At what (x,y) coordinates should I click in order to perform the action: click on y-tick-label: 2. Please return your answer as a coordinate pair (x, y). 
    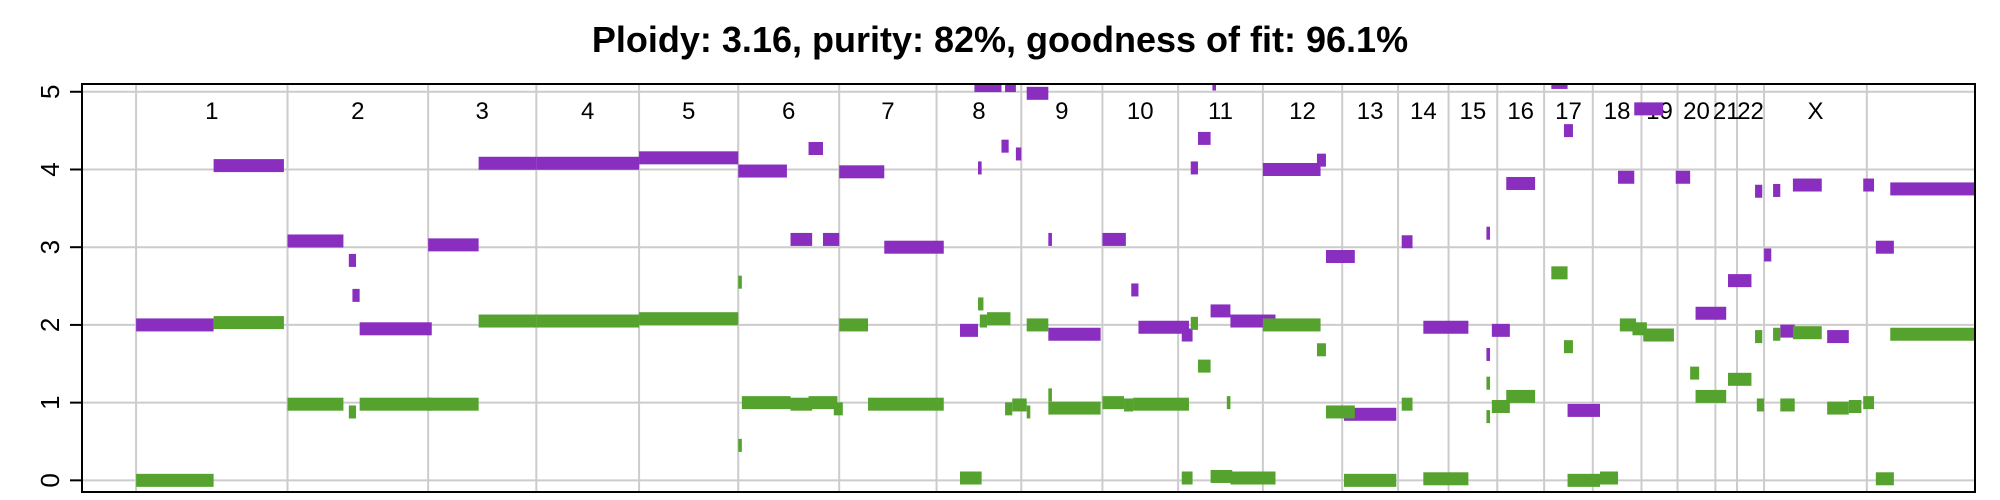
    Looking at the image, I should click on (50, 325).